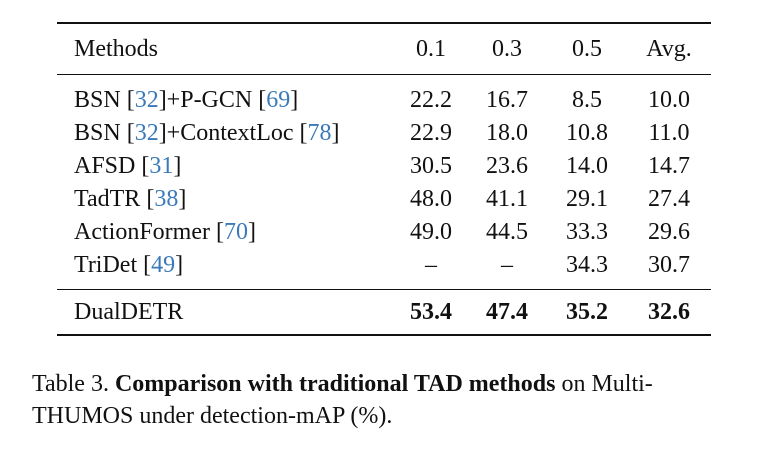  What do you see at coordinates (319, 132) in the screenshot?
I see `citation-link: 78` at bounding box center [319, 132].